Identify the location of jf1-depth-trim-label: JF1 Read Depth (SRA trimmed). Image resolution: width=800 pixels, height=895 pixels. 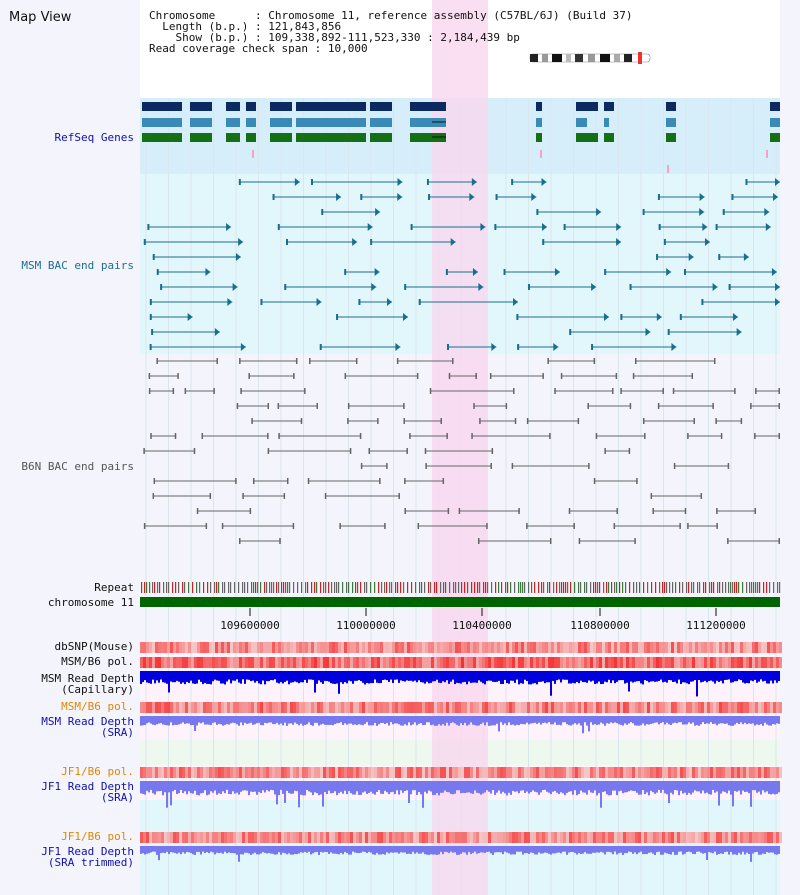
(87, 857).